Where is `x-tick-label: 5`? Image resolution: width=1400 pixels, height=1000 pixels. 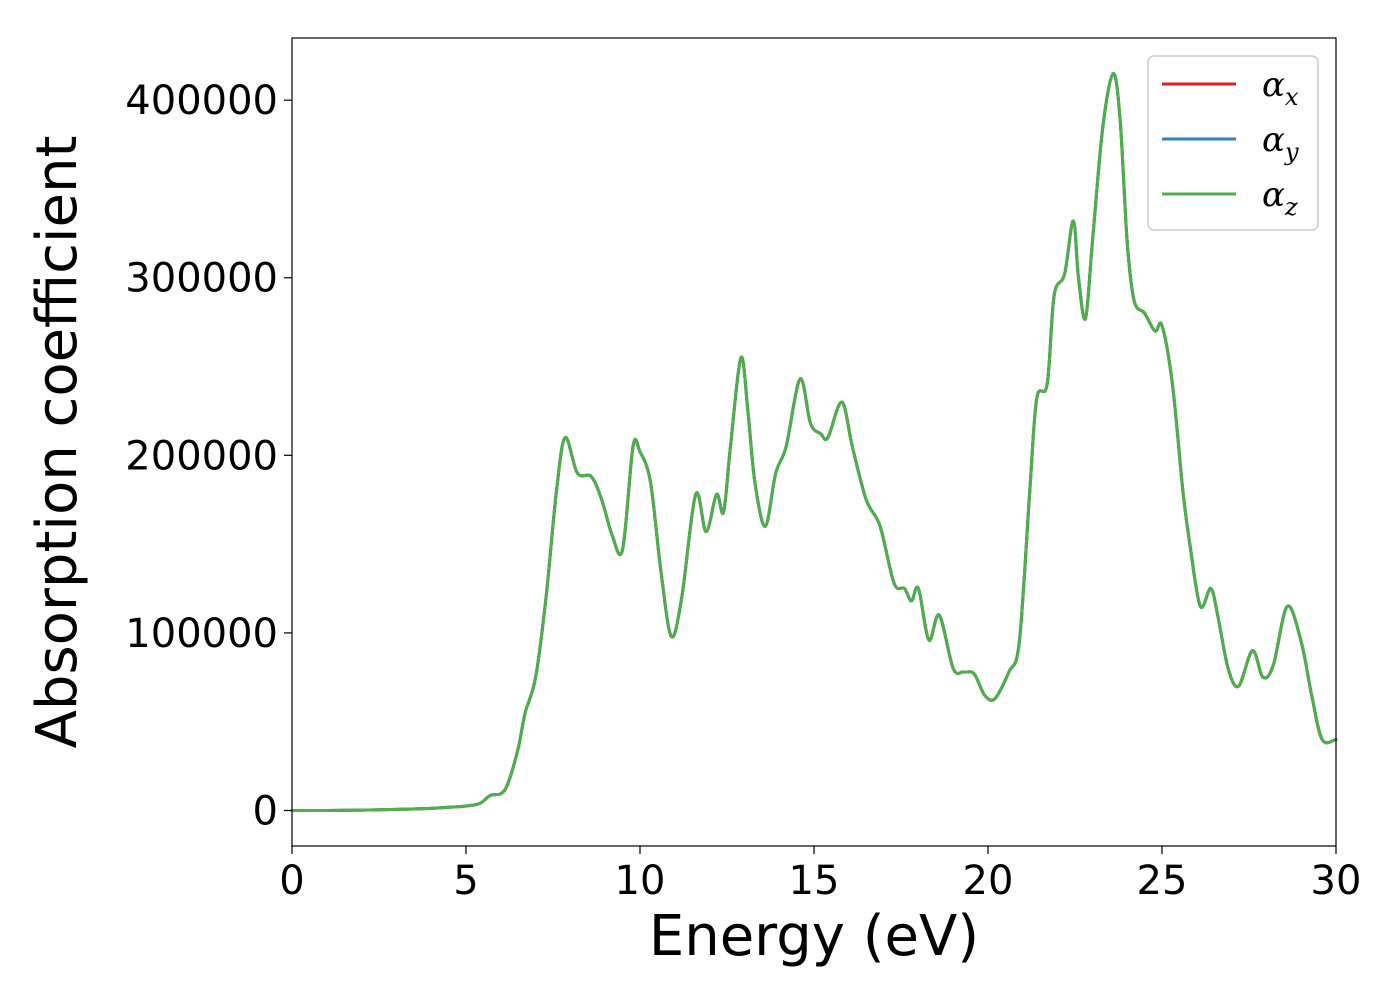 x-tick-label: 5 is located at coordinates (465, 881).